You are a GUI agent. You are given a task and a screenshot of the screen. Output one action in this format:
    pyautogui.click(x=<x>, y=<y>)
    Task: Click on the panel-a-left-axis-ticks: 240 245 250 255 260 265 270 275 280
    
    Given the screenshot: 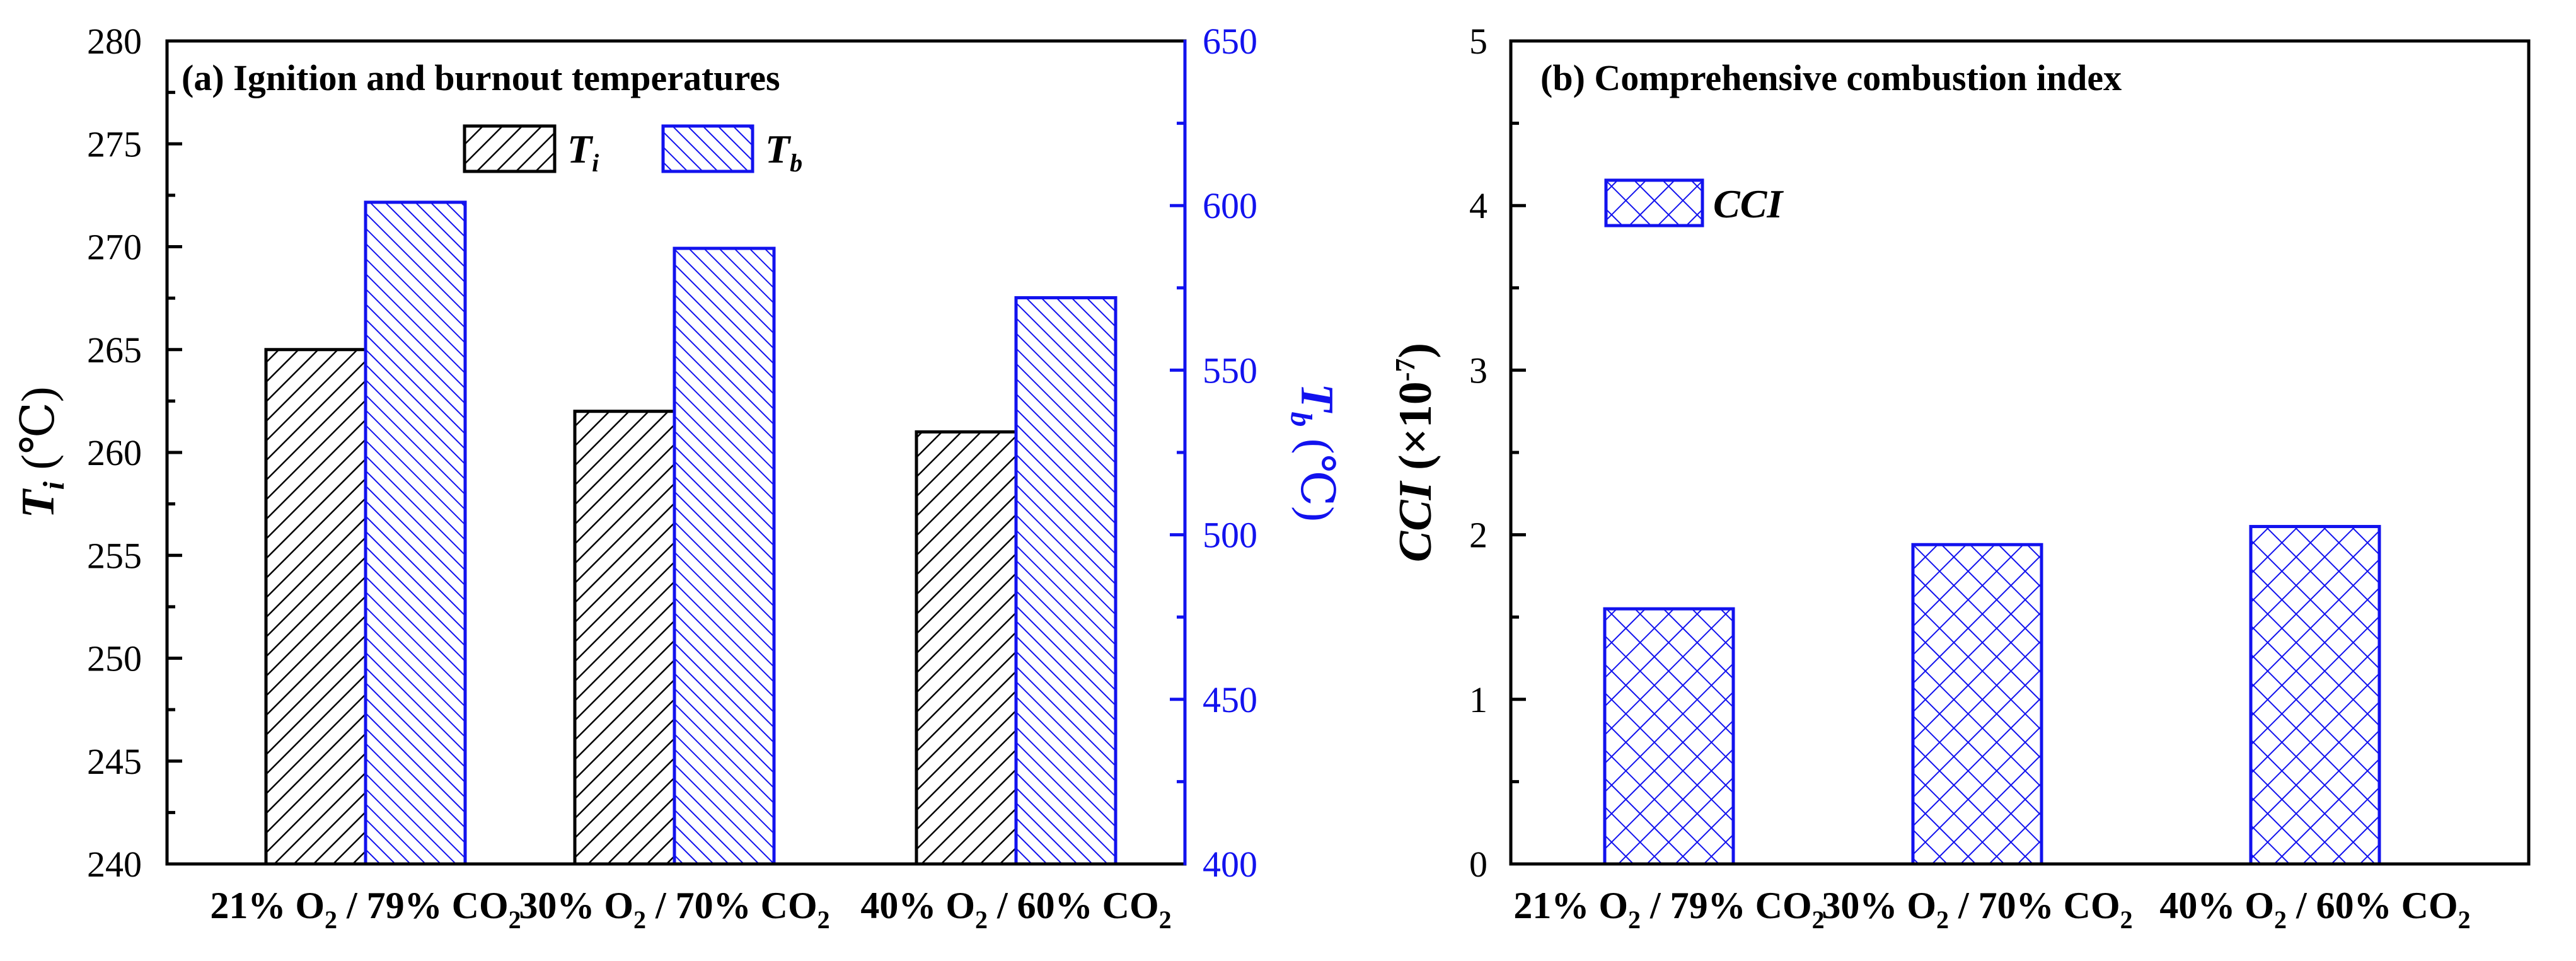 What is the action you would take?
    pyautogui.click(x=134, y=453)
    